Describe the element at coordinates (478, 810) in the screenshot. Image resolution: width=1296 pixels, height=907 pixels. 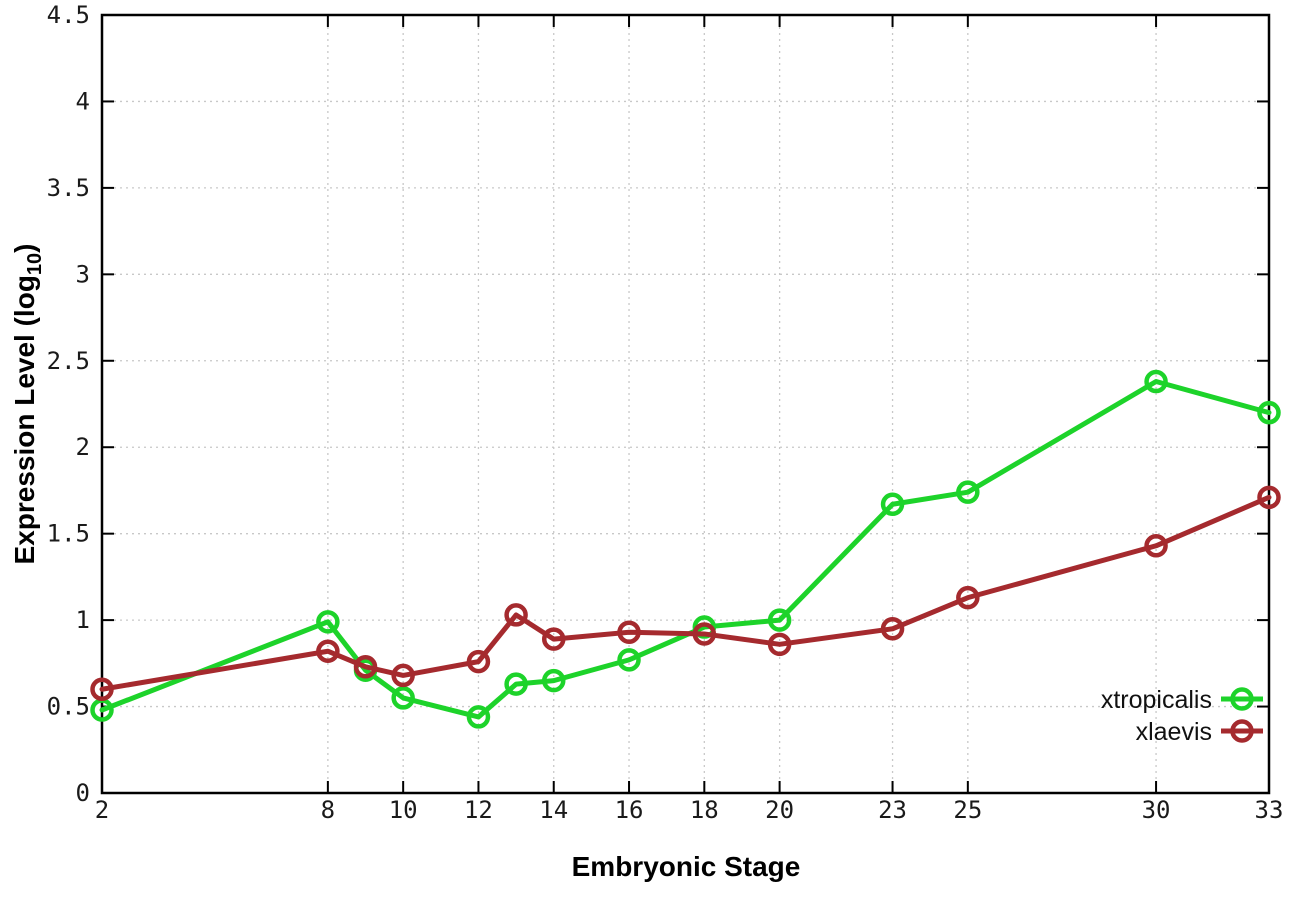
I see `x-tick-label: 12` at that location.